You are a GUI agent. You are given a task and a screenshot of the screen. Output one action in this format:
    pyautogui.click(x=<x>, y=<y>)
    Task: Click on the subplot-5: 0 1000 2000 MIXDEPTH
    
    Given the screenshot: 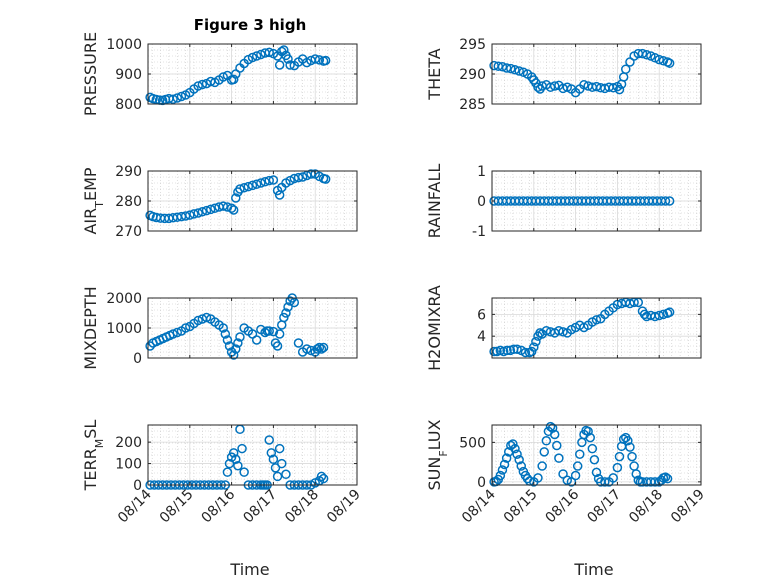 What is the action you would take?
    pyautogui.click(x=219, y=328)
    